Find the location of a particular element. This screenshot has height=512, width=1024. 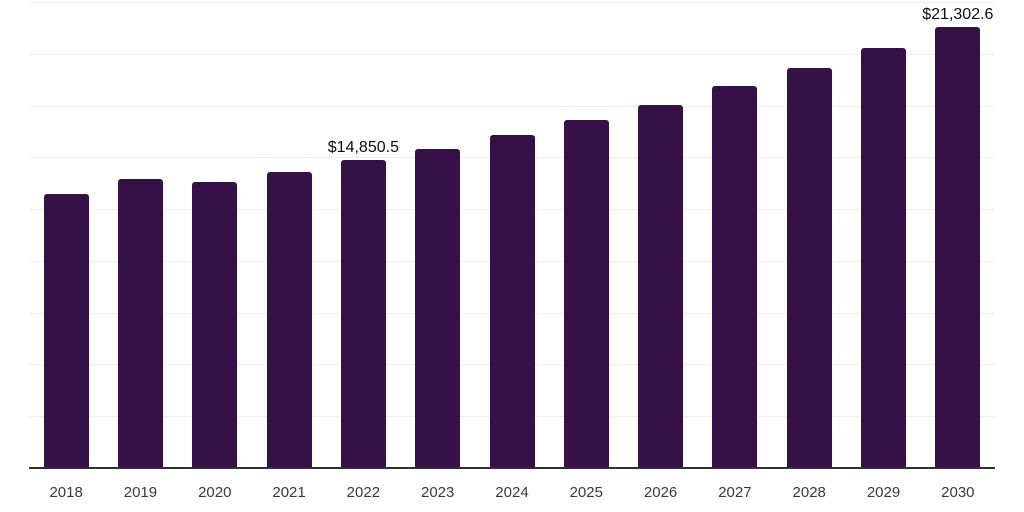

x-tick-label-2027: 2027 is located at coordinates (735, 492).